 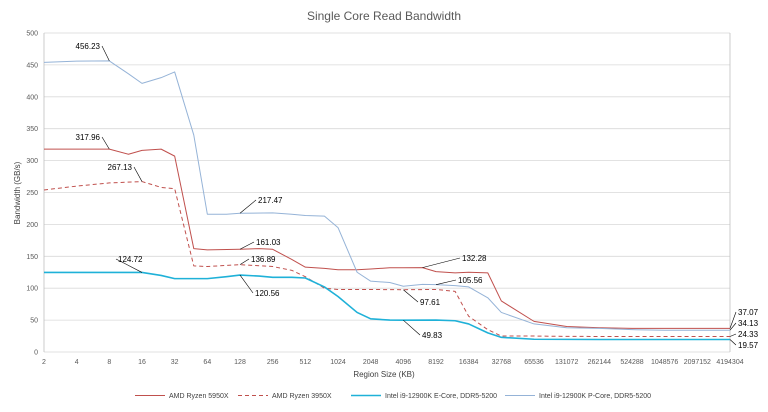 I want to click on legend-item-4: Intel i9-12900K P-Core, DDR5-5200, so click(x=578, y=396).